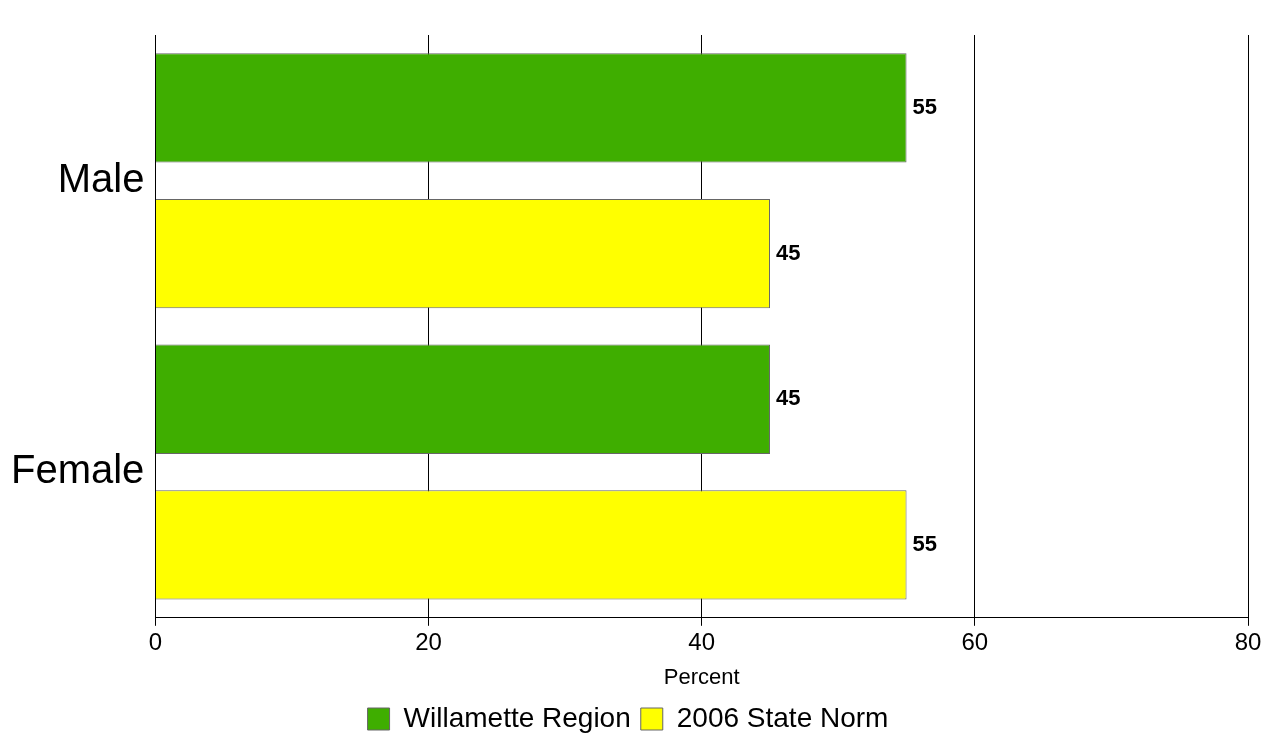  What do you see at coordinates (701, 676) in the screenshot?
I see `x-axis-title: Percent` at bounding box center [701, 676].